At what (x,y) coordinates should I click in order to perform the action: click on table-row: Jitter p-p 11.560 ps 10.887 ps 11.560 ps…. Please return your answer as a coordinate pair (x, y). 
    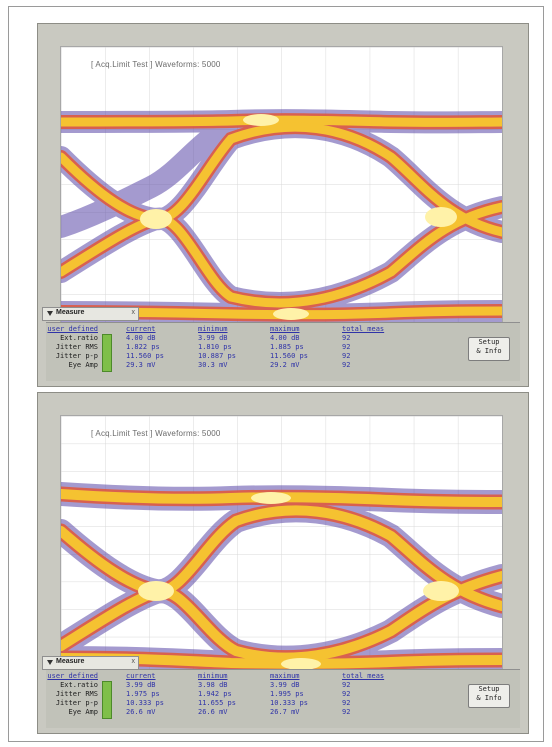
    Looking at the image, I should click on (283, 356).